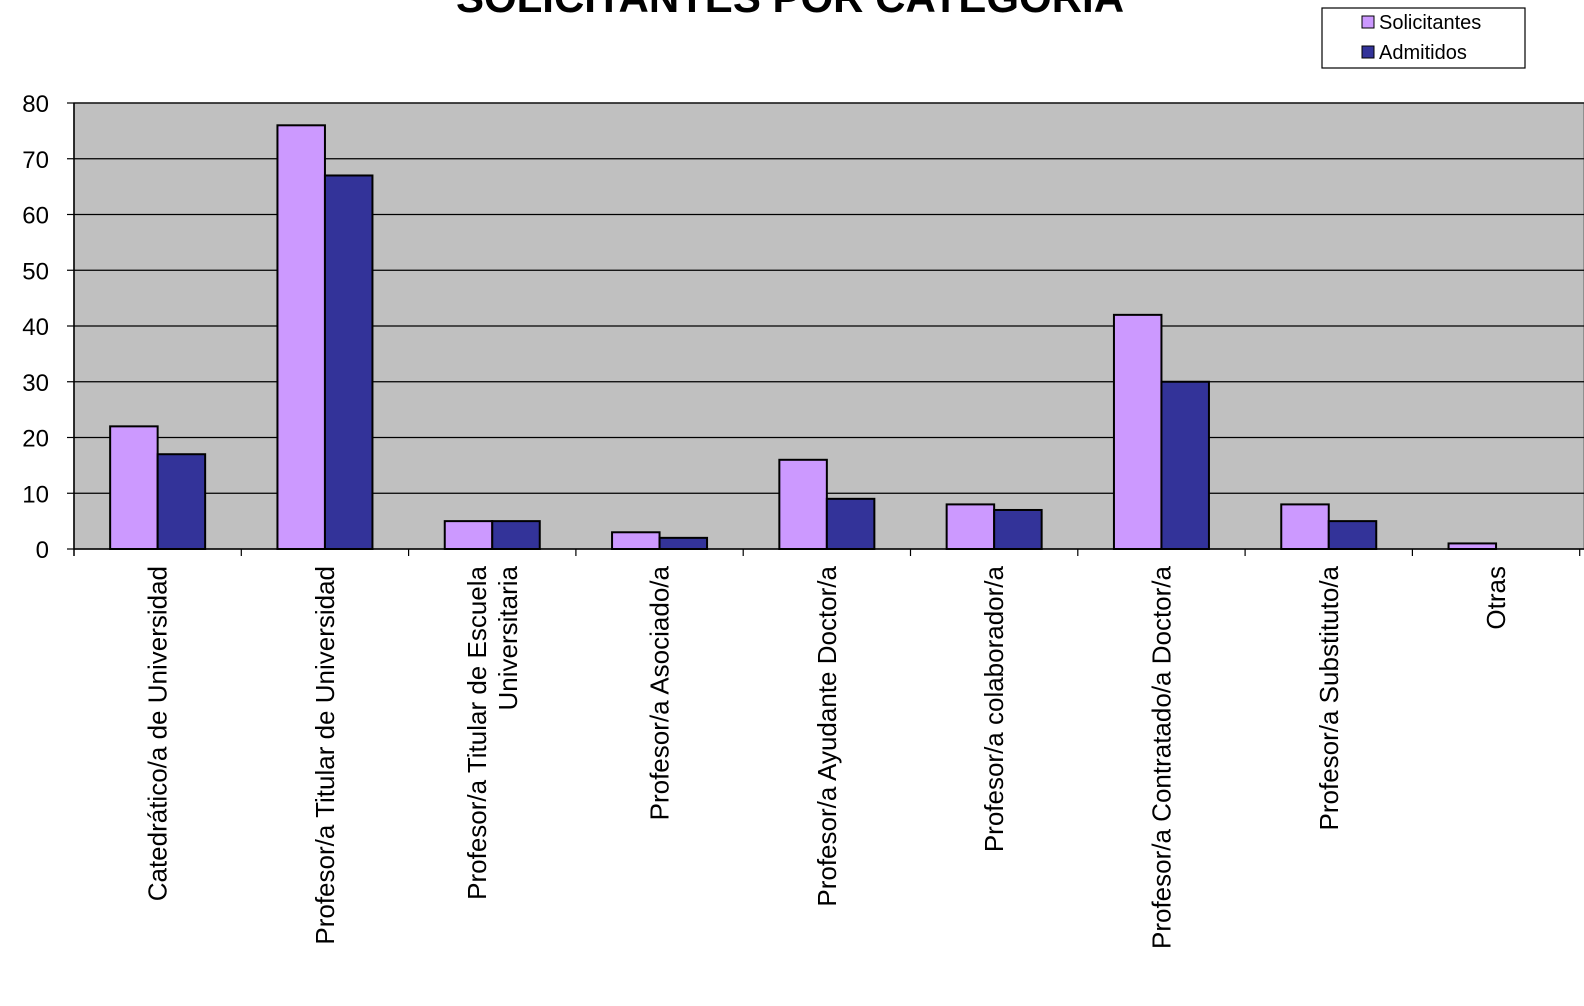 This screenshot has width=1584, height=1006. I want to click on x-category-label: Profesor/a Titular de Universidad, so click(325, 755).